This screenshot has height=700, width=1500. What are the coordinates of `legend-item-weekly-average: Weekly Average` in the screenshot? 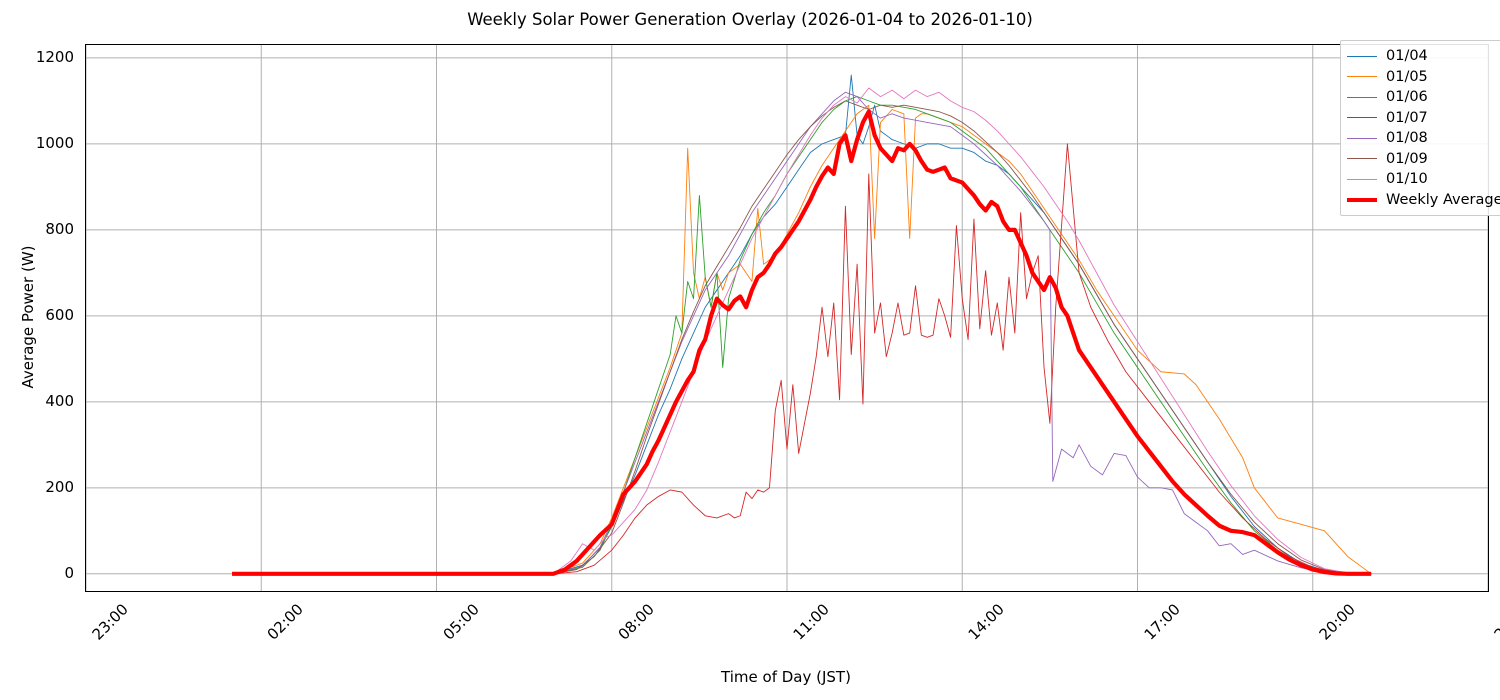 It's located at (1423, 200).